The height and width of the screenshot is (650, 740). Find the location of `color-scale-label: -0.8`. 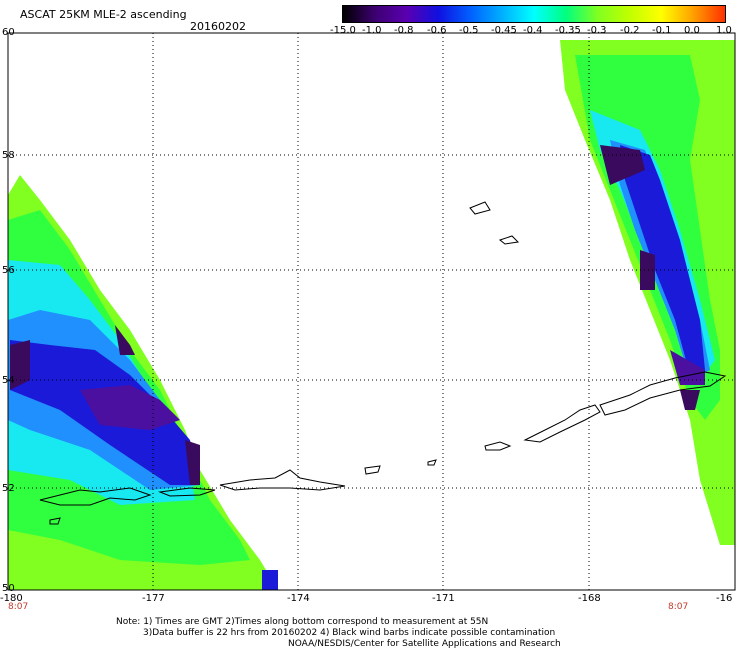

color-scale-label: -0.8 is located at coordinates (404, 30).